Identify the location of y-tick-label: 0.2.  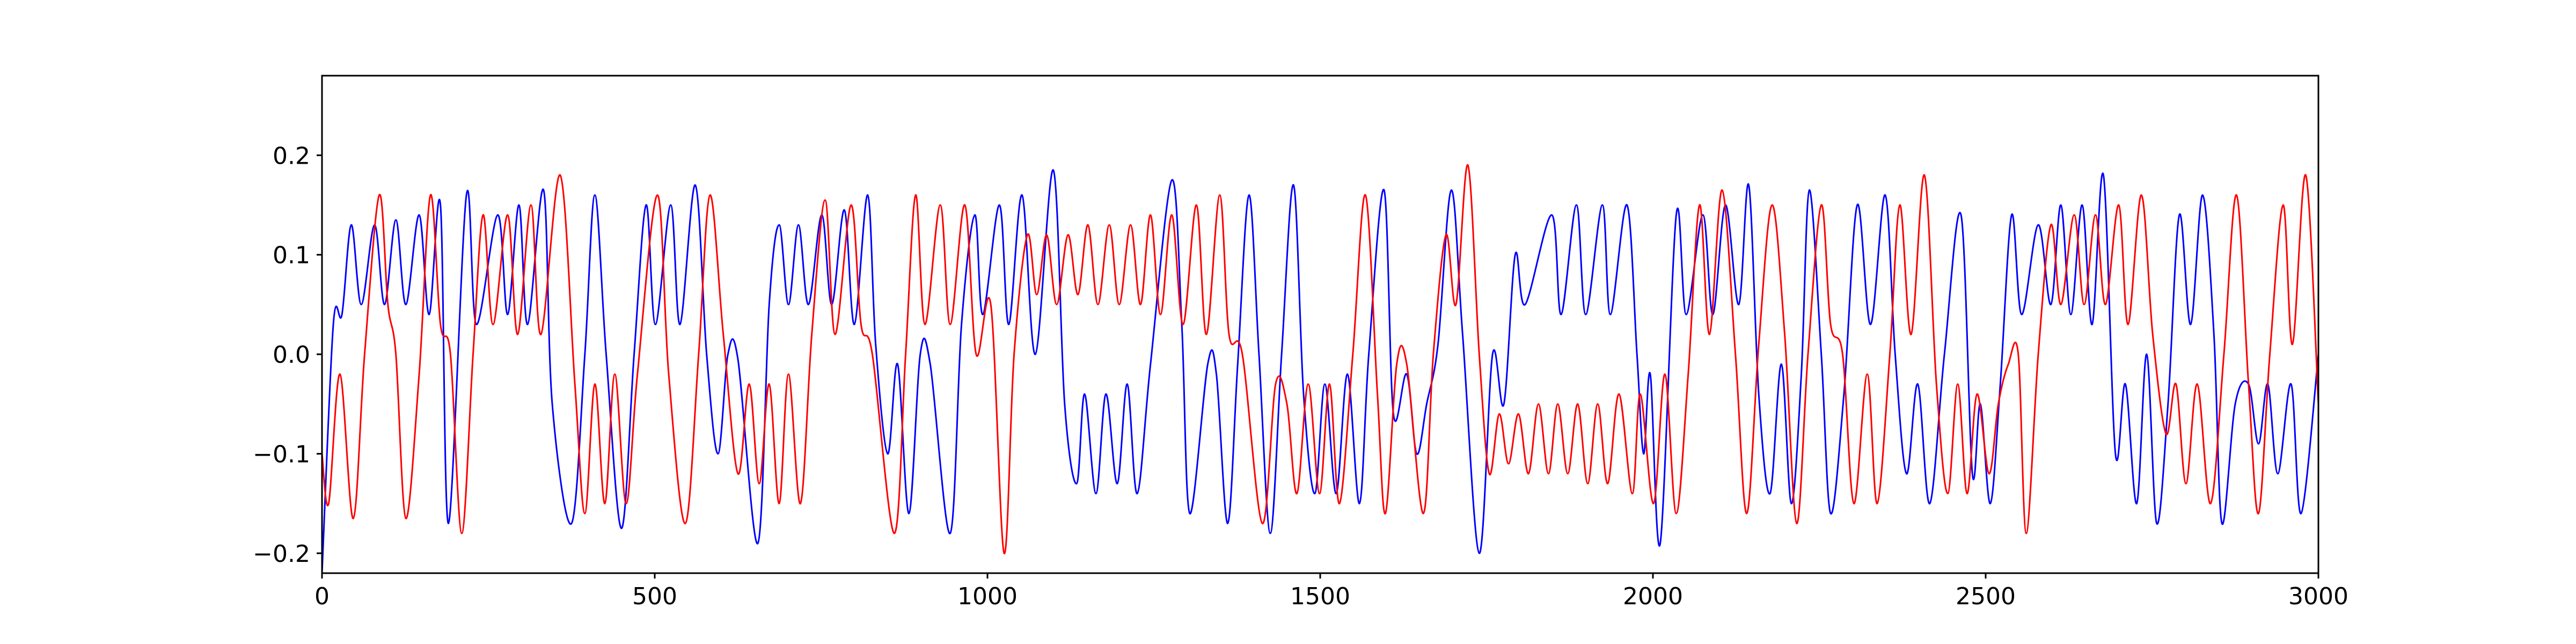
(291, 156).